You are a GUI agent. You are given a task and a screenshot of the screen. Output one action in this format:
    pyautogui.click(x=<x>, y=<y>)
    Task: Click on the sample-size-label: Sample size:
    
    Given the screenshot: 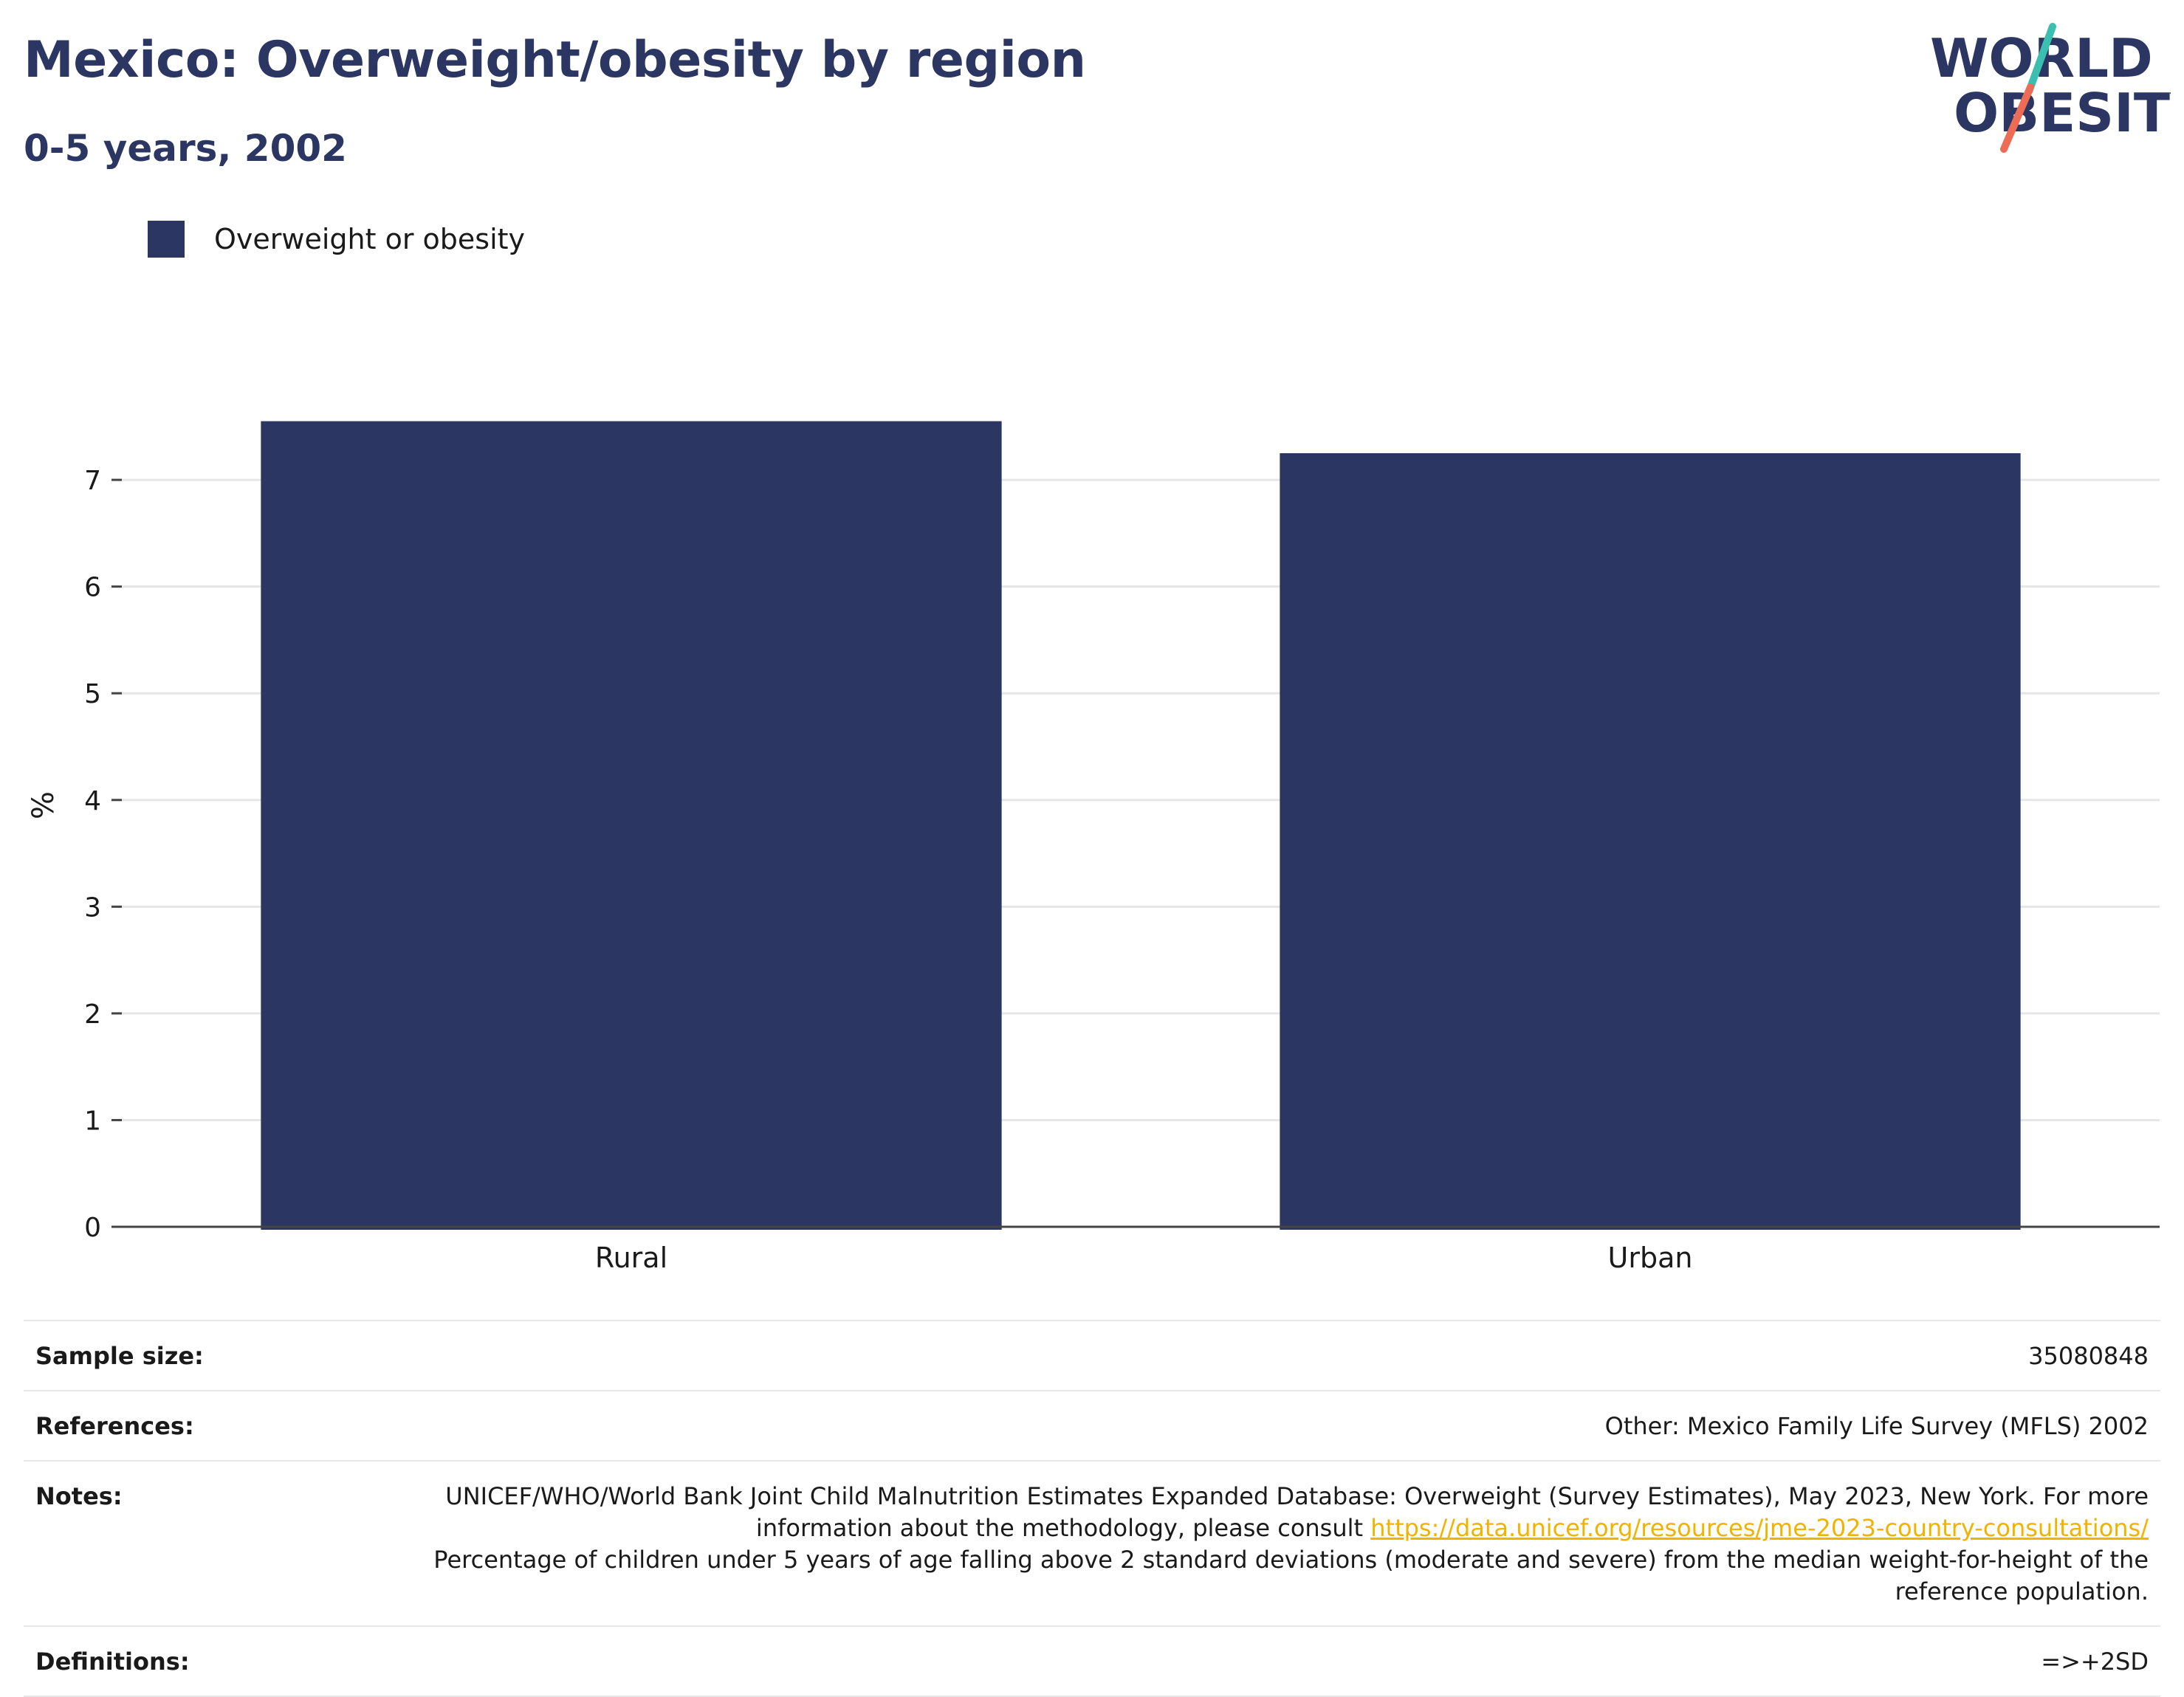 What is the action you would take?
    pyautogui.click(x=120, y=1356)
    